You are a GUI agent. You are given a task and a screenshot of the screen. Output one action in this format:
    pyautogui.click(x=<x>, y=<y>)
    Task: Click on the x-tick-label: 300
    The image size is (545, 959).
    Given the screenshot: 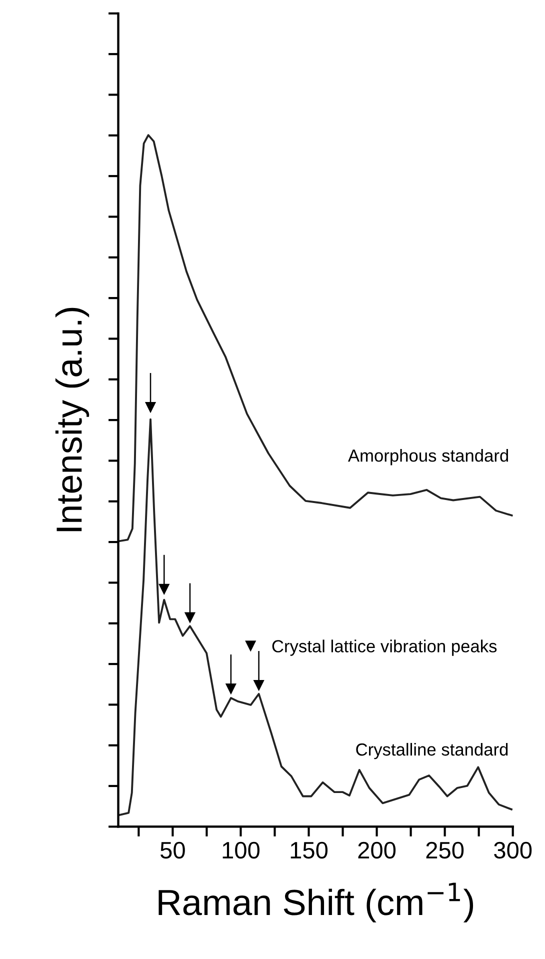 What is the action you would take?
    pyautogui.click(x=513, y=850)
    